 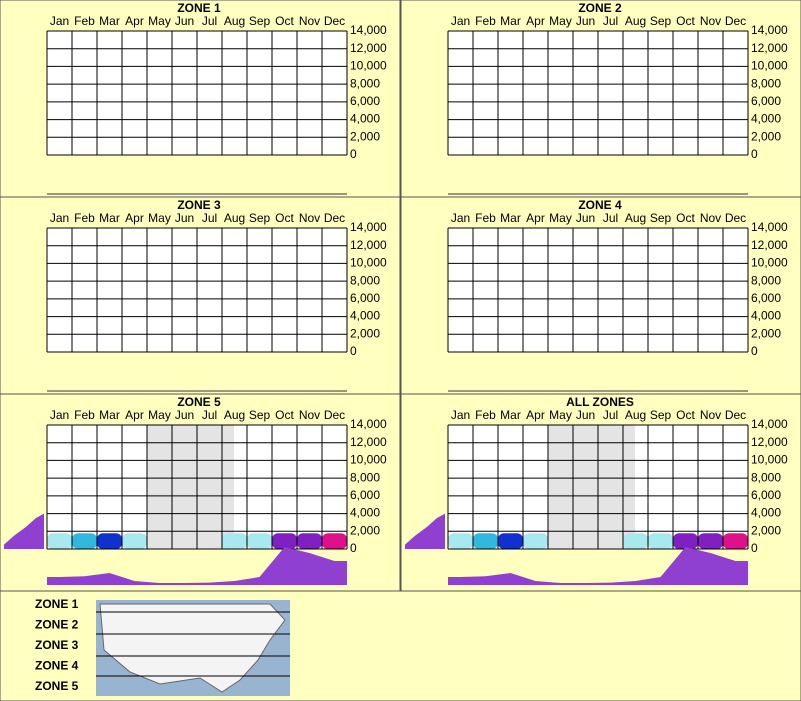 I want to click on map, so click(x=193, y=648).